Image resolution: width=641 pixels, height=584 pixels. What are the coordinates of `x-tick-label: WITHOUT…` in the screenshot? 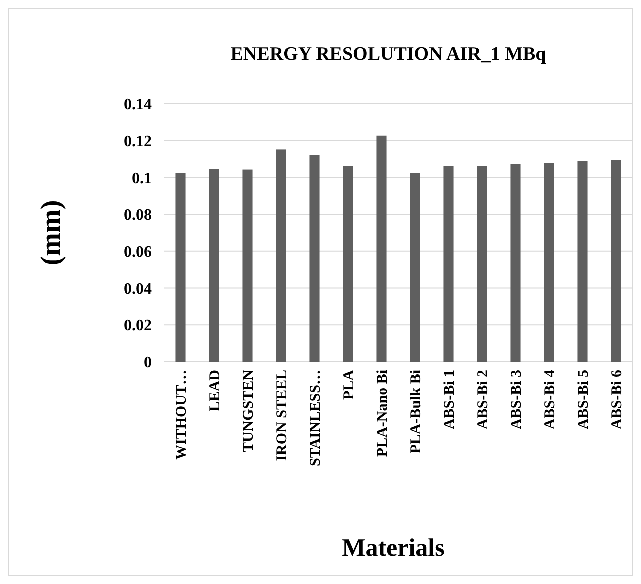 It's located at (182, 415).